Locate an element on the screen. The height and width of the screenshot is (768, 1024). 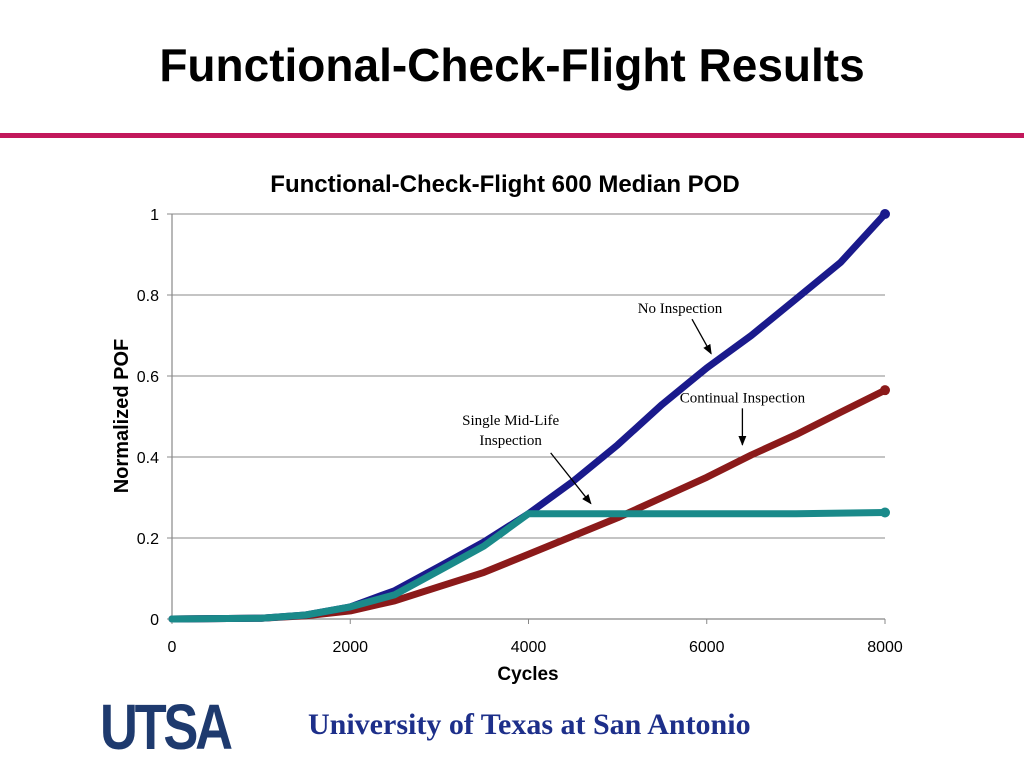
y-tick-label: 0.6 is located at coordinates (148, 377).